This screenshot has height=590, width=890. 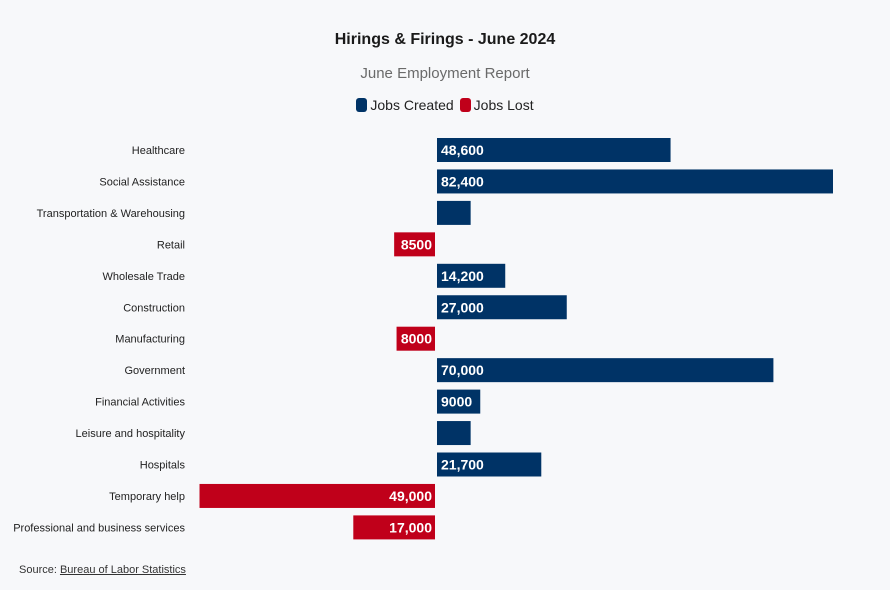 I want to click on data-label-hospitals: 21,700, so click(x=462, y=465).